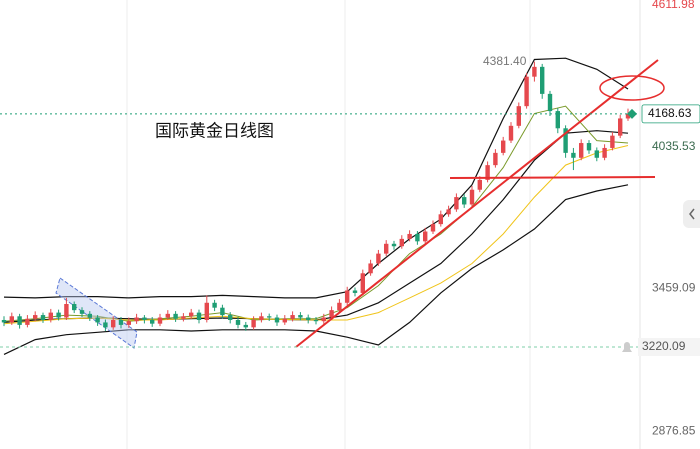  Describe the element at coordinates (632, 113) in the screenshot. I see `current-marker` at that location.